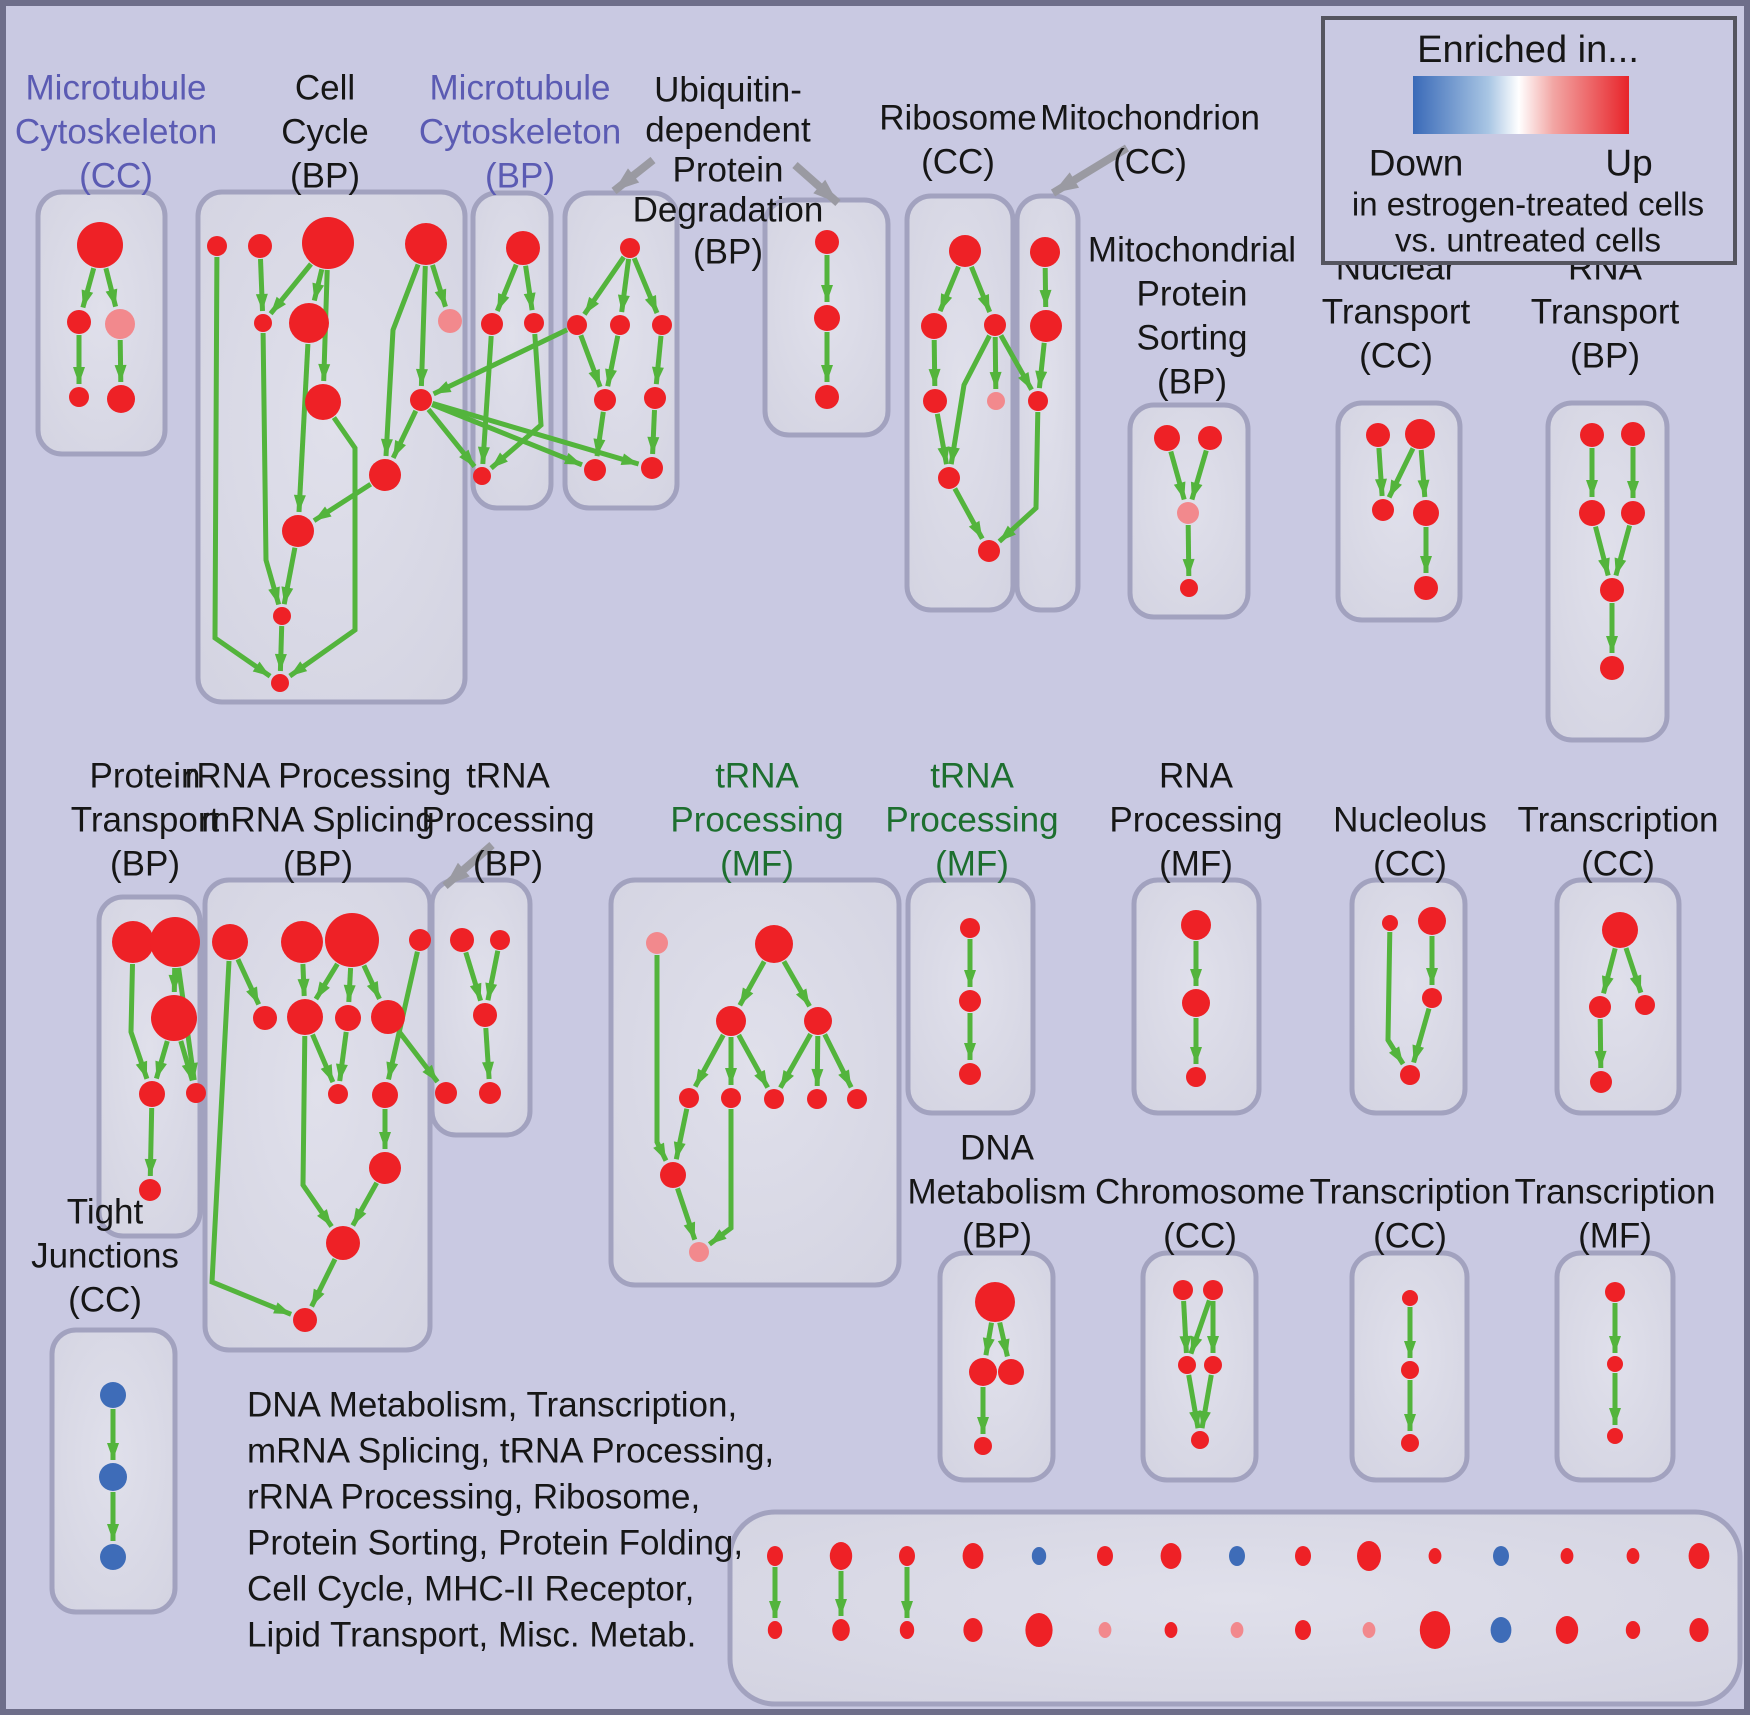 This screenshot has height=1715, width=1750. Describe the element at coordinates (1423, 473) in the screenshot. I see `edge-n2-n4` at that location.